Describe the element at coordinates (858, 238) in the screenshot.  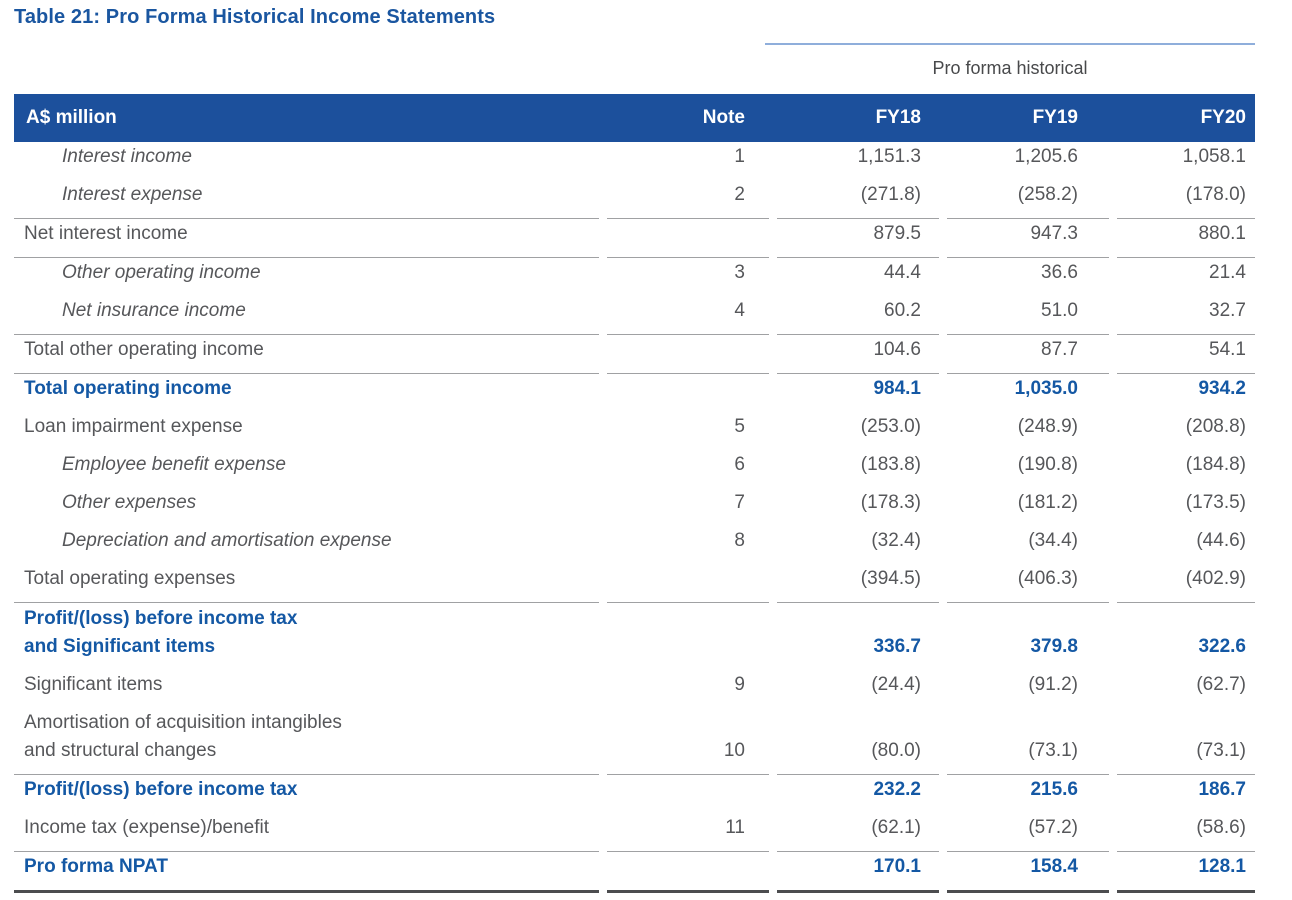
I see `fy18-value: 879.5` at that location.